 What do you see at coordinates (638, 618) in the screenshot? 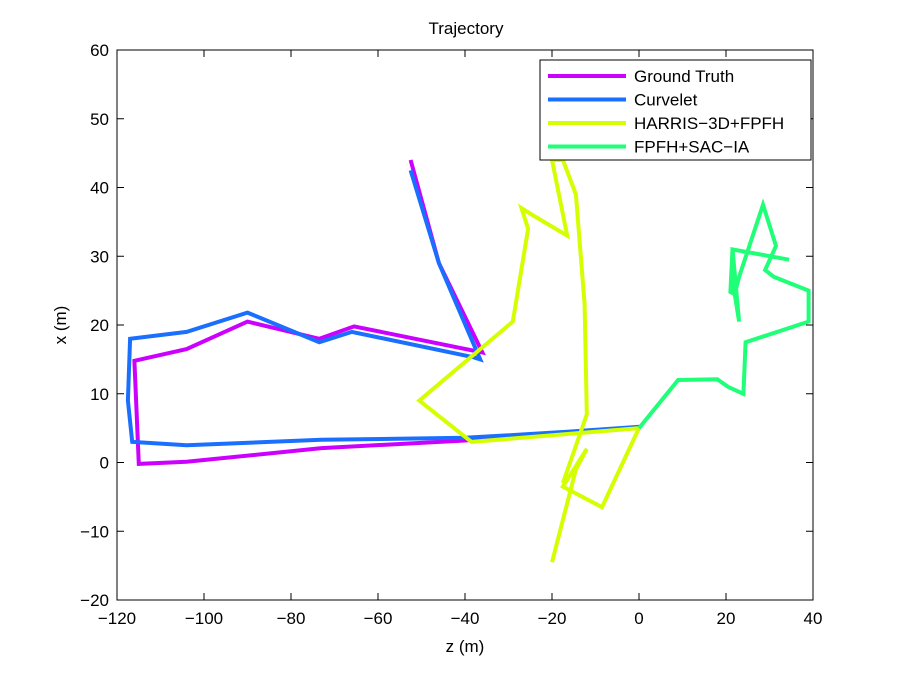
I see `x-tick-label: 0` at bounding box center [638, 618].